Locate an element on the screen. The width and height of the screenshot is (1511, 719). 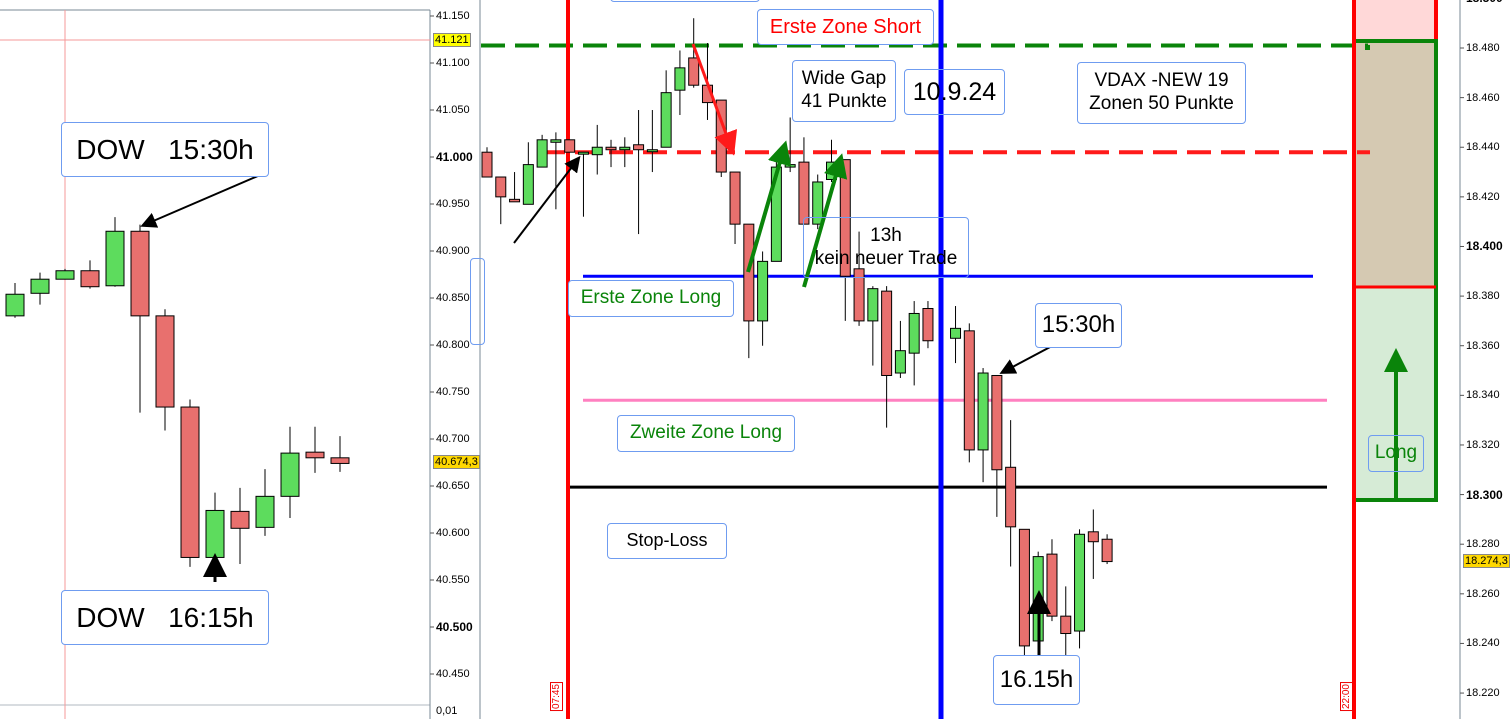
dax-current-price-badge: 18.274,3 is located at coordinates (1486, 561).